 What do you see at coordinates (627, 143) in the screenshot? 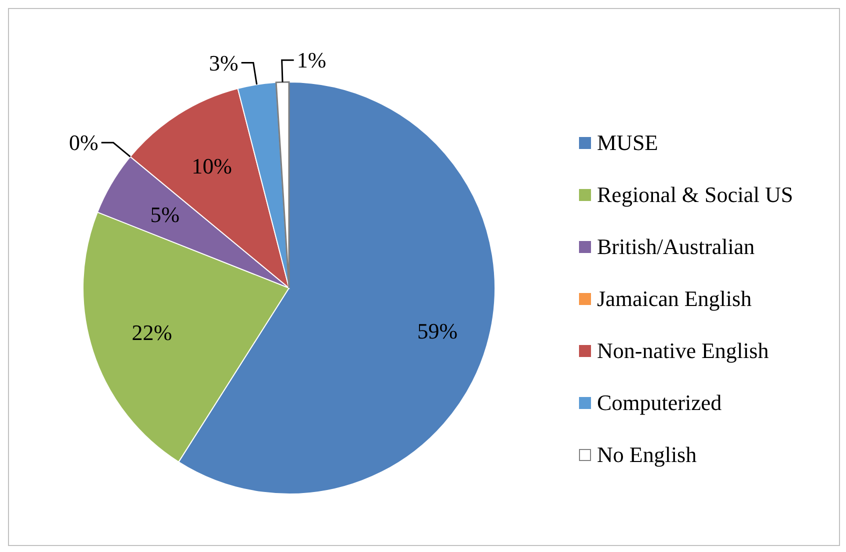
I see `legend-label: MUSE` at bounding box center [627, 143].